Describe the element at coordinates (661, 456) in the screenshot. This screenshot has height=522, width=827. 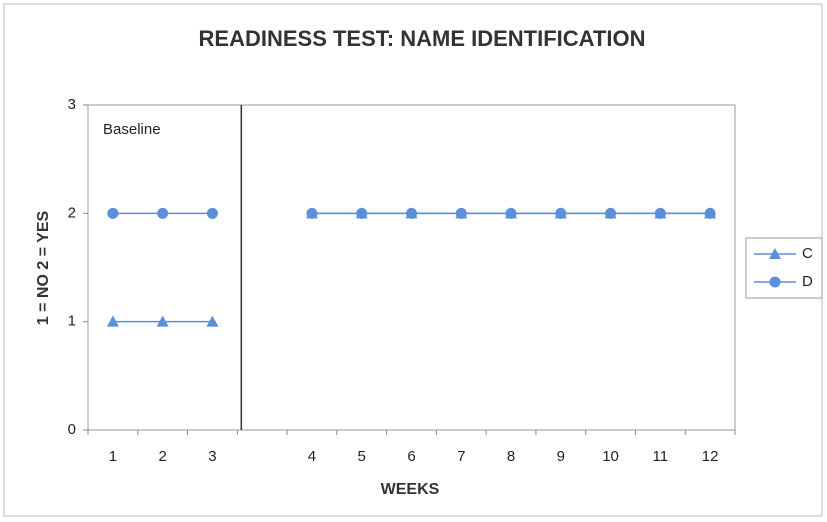
I see `x-tick-label: 11` at that location.